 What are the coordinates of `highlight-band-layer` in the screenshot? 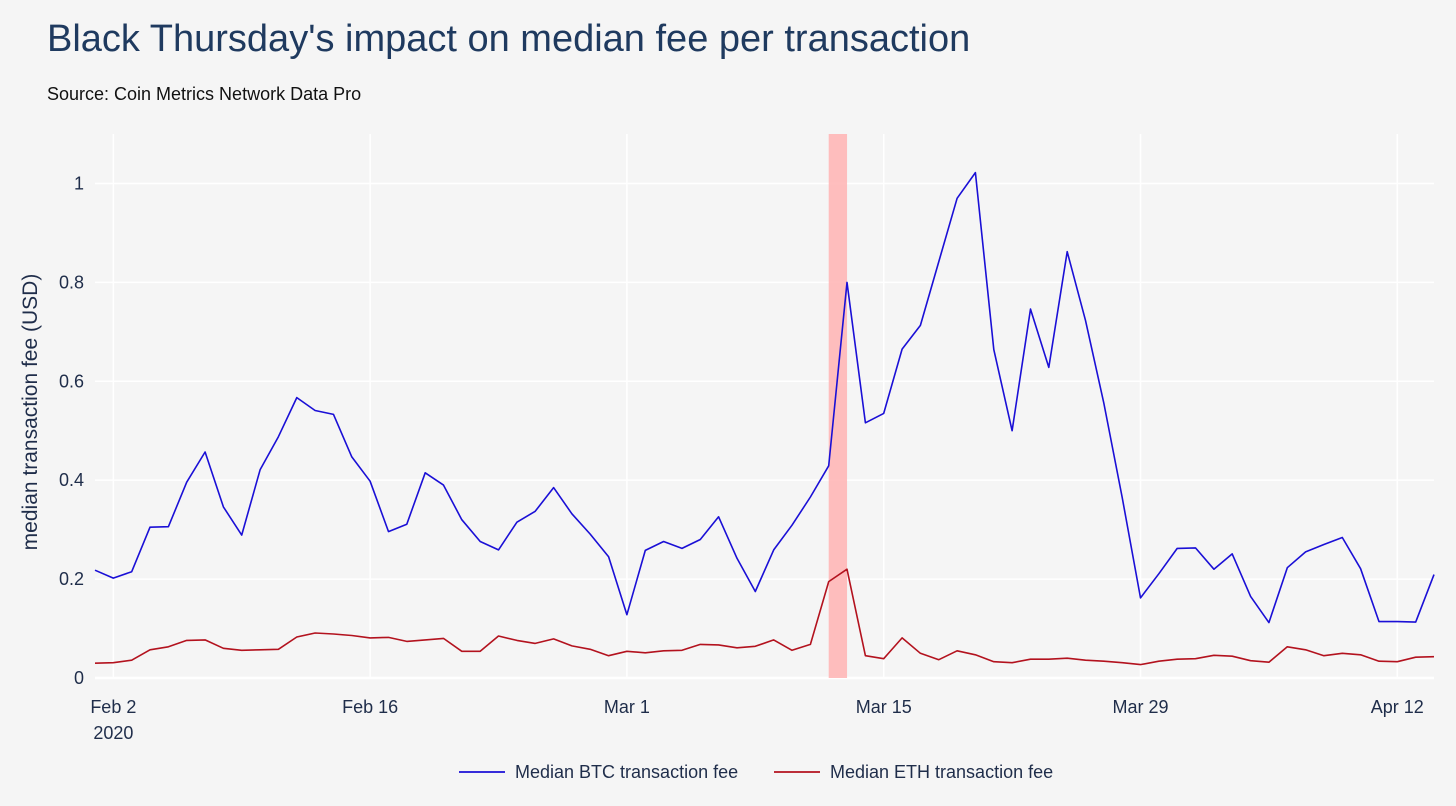 It's located at (838, 406).